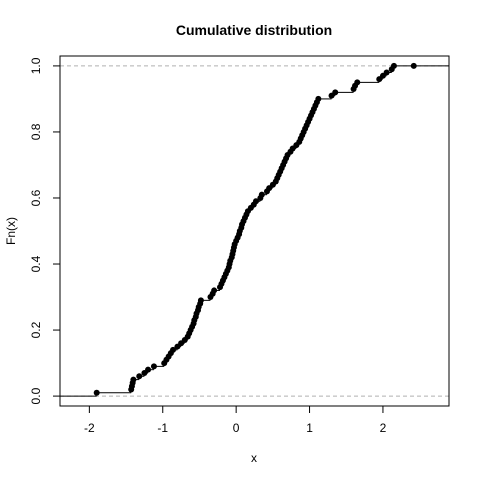 This screenshot has height=480, width=480. I want to click on chart-title: Cumulative distribution, so click(254, 30).